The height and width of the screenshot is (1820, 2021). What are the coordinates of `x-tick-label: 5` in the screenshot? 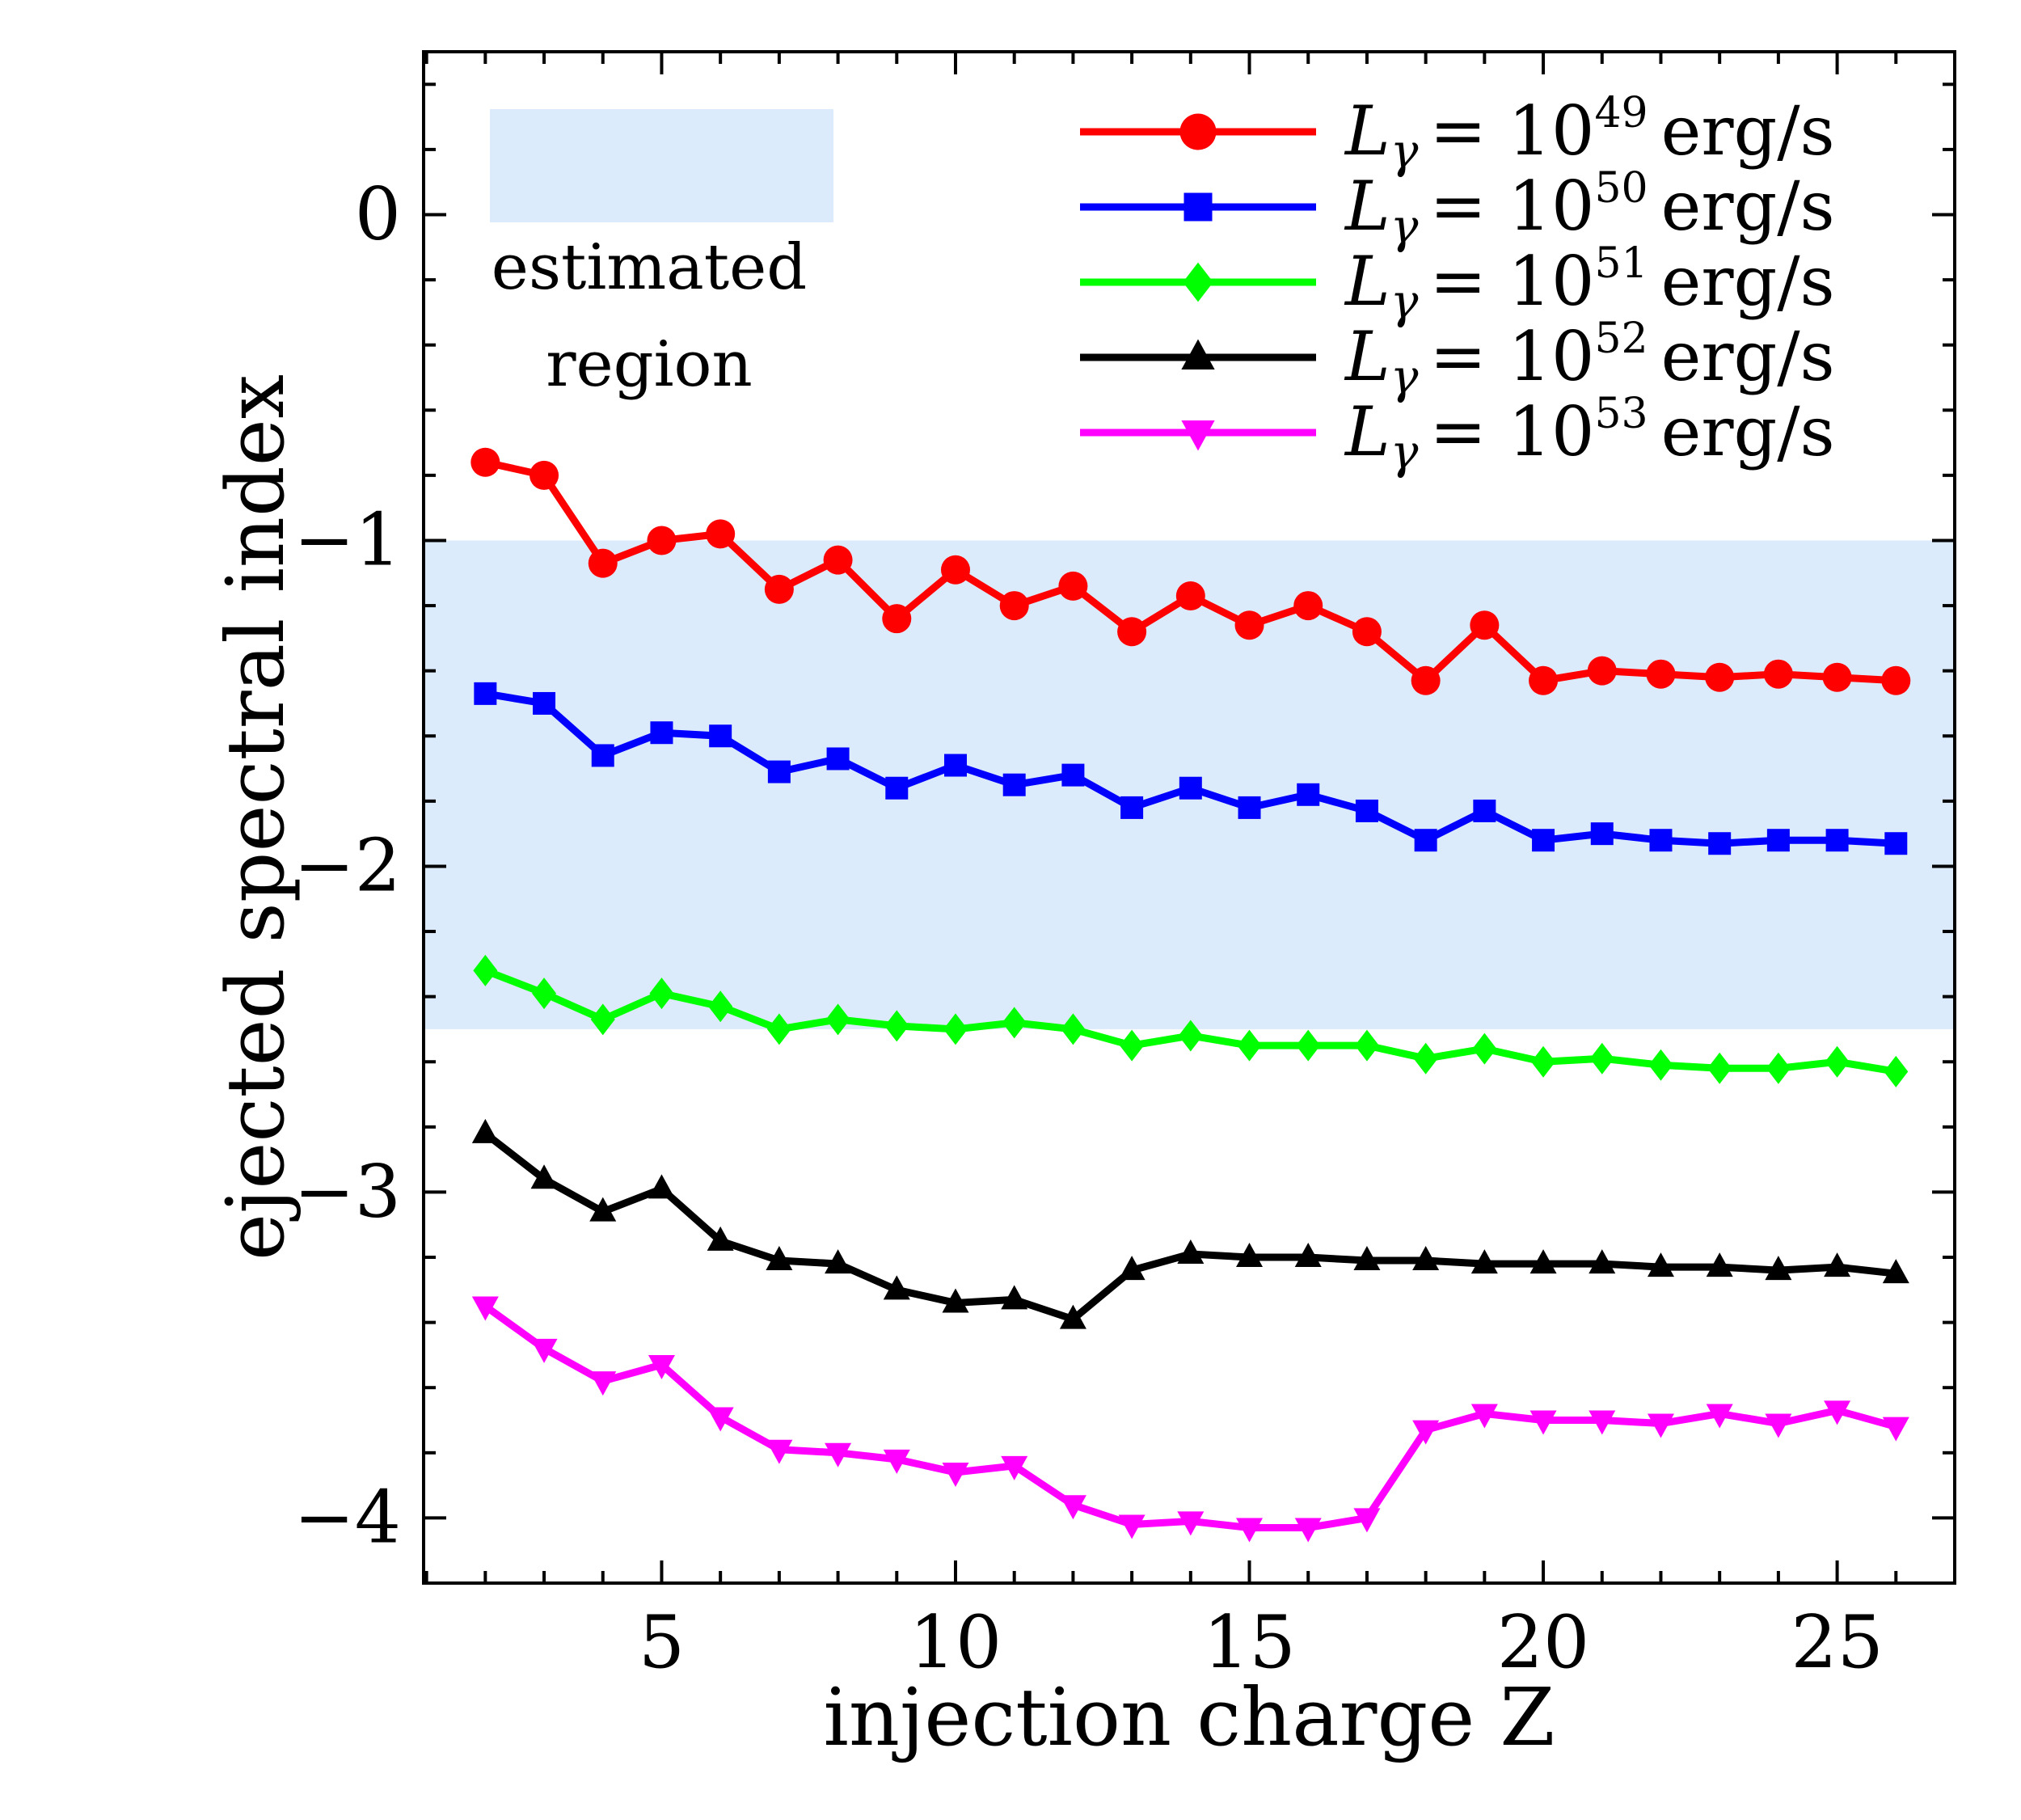 It's located at (662, 1642).